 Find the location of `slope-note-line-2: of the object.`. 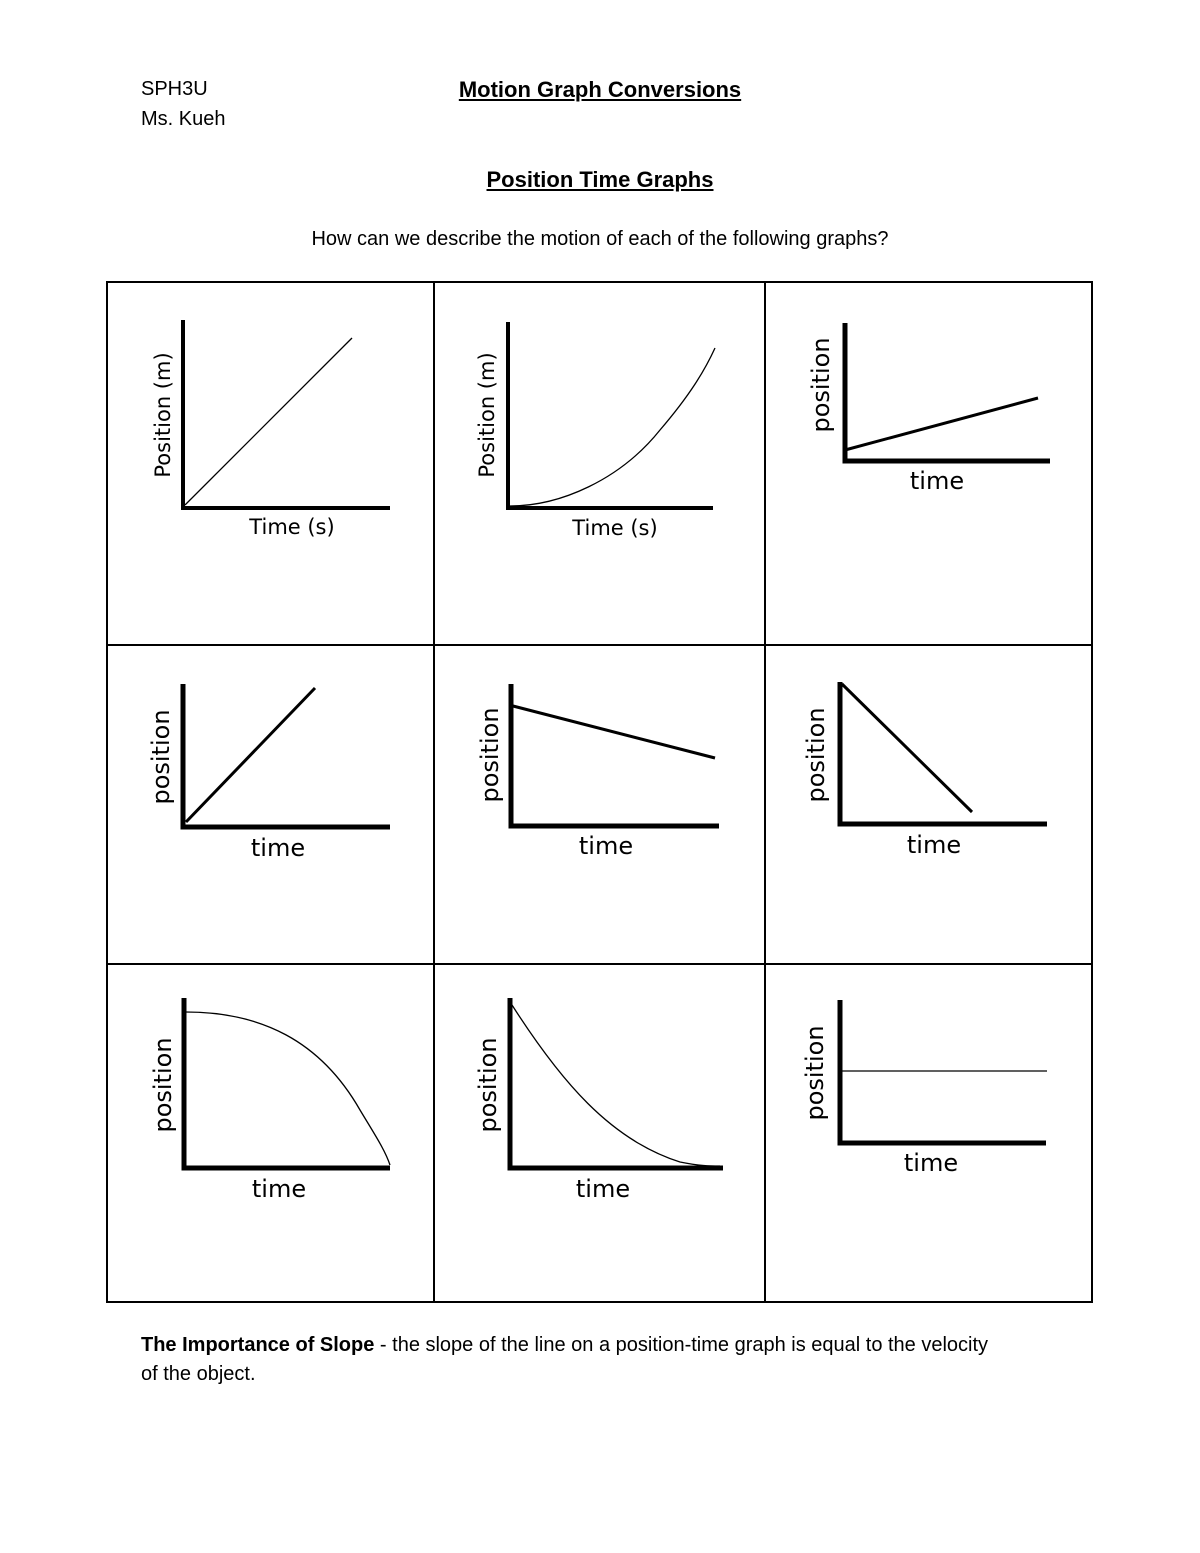

slope-note-line-2: of the object. is located at coordinates (198, 1374).